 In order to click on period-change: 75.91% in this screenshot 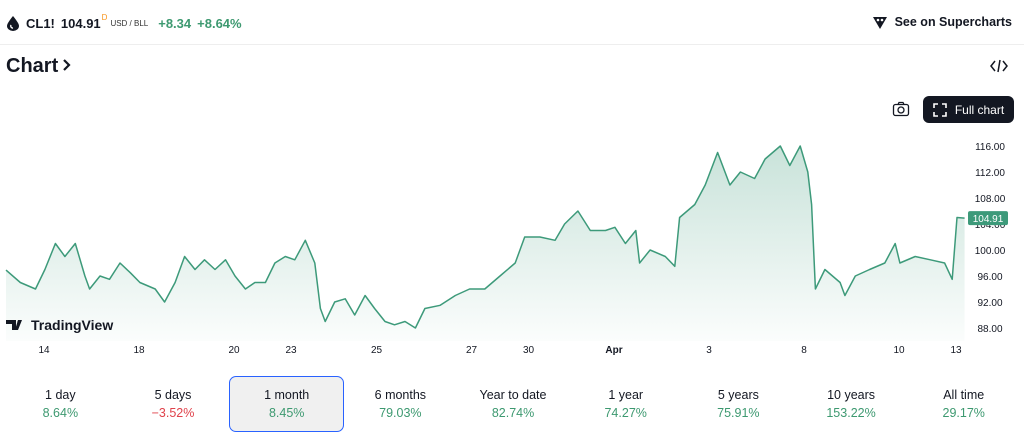, I will do `click(738, 413)`.